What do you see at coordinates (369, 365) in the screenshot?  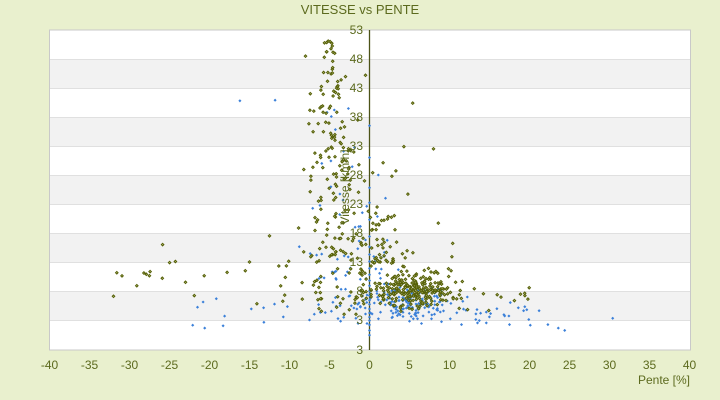 I see `svg-text: 0` at bounding box center [369, 365].